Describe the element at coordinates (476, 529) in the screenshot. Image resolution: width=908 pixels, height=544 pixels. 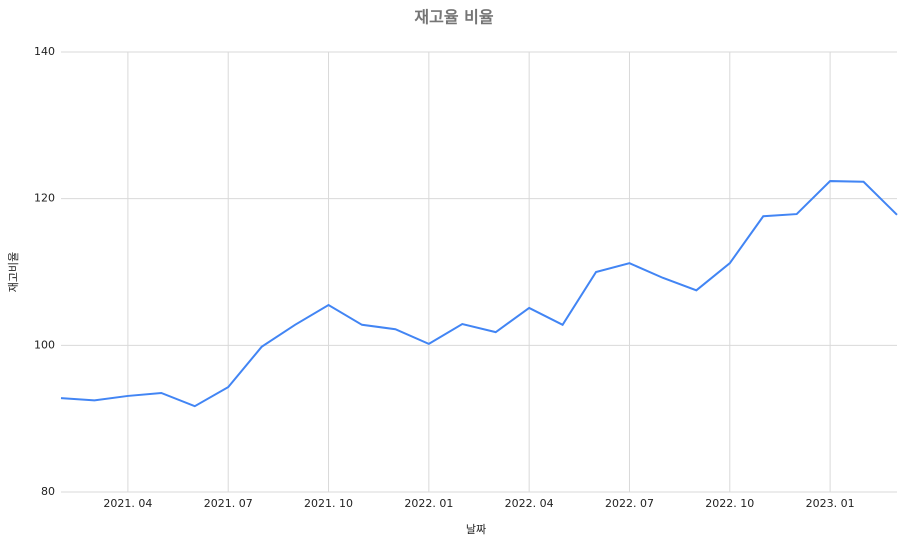
I see `x-axis-label: 날짜` at that location.